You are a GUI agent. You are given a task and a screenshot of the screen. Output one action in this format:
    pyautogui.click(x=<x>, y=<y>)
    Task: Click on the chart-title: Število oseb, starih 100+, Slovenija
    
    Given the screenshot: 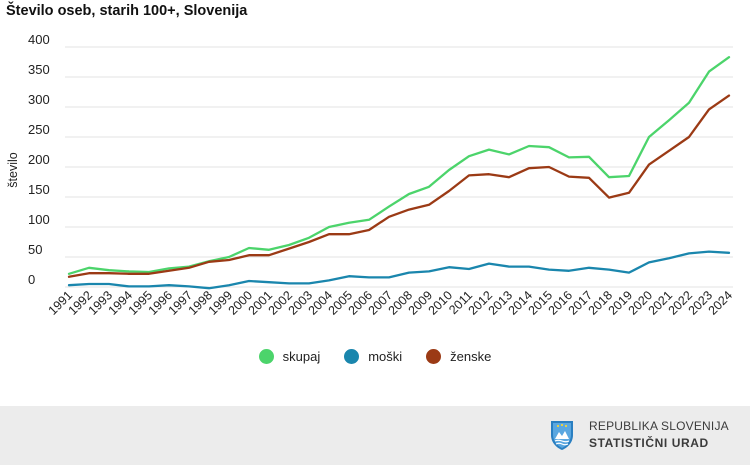 What is the action you would take?
    pyautogui.click(x=127, y=11)
    